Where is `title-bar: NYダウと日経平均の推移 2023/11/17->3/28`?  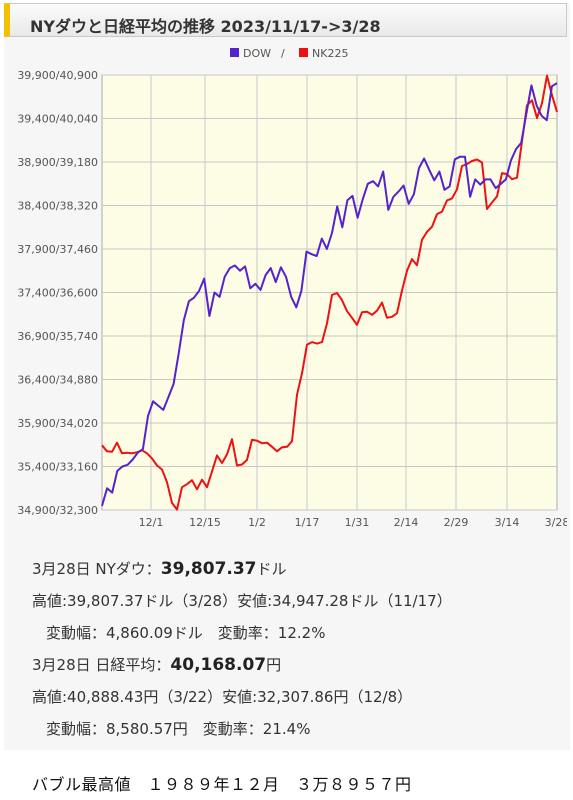
title-bar: NYダウと日経平均の推移 2023/11/17->3/28 is located at coordinates (285, 20).